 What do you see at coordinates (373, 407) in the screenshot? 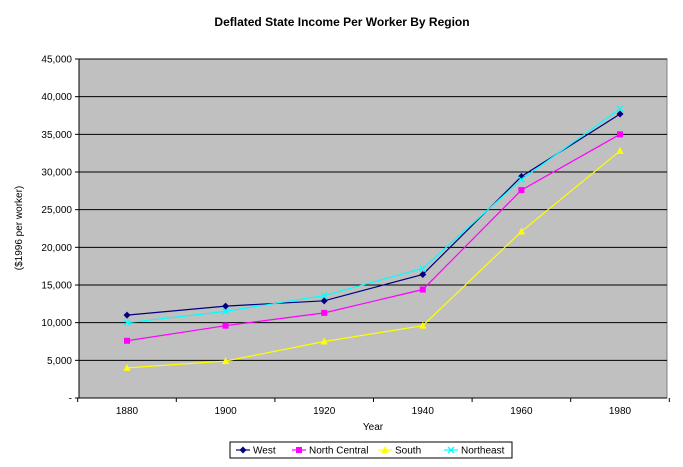
I see `x-axis-ticks: 1880 1900 1920 1940 1960 1980` at bounding box center [373, 407].